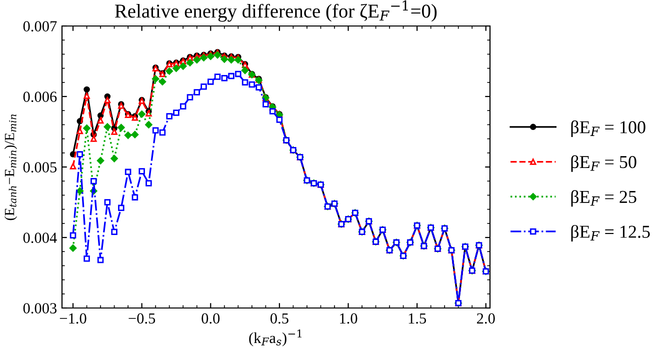  I want to click on y-tick-label: 0.006, so click(40, 97).